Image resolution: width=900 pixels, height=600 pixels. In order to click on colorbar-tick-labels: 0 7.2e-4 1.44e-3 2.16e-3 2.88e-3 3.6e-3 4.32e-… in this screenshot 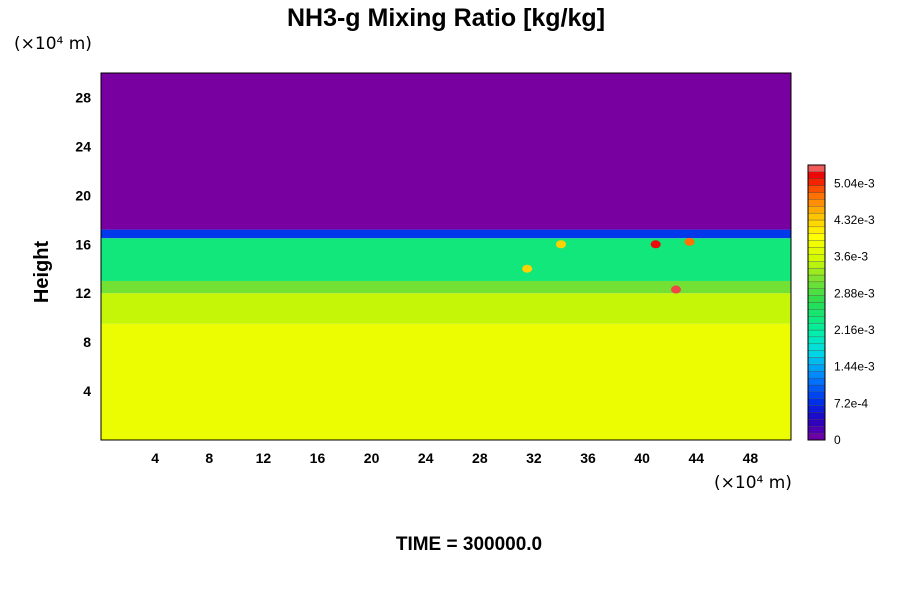, I will do `click(854, 311)`.